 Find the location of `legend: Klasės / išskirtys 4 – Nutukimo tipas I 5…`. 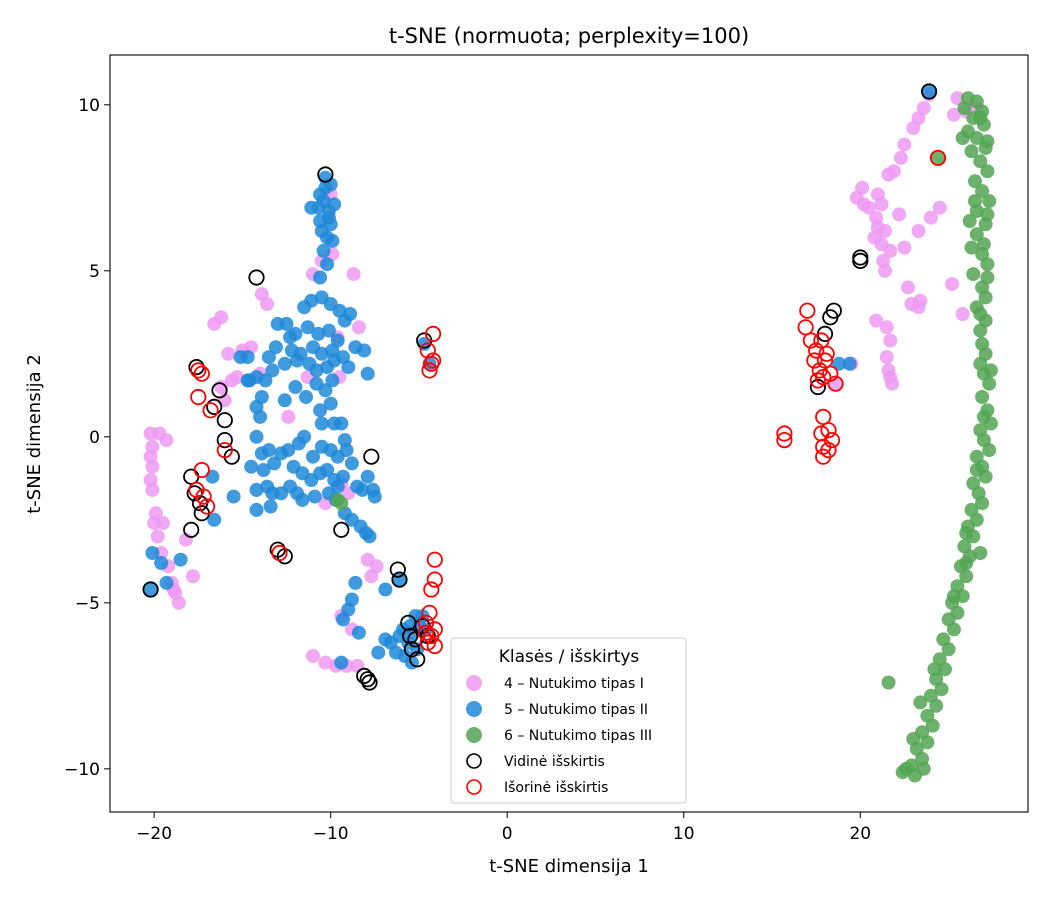

legend: Klasės / išskirtys 4 – Nutukimo tipas I 5… is located at coordinates (568, 720).